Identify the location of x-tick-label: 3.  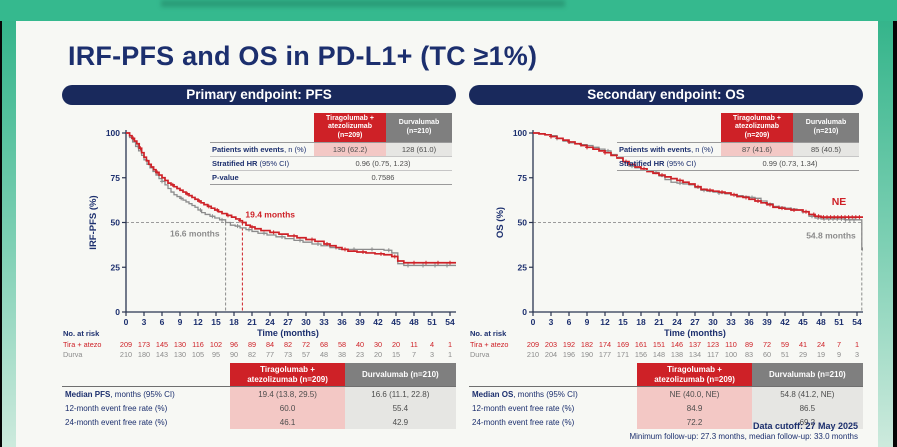
(551, 322).